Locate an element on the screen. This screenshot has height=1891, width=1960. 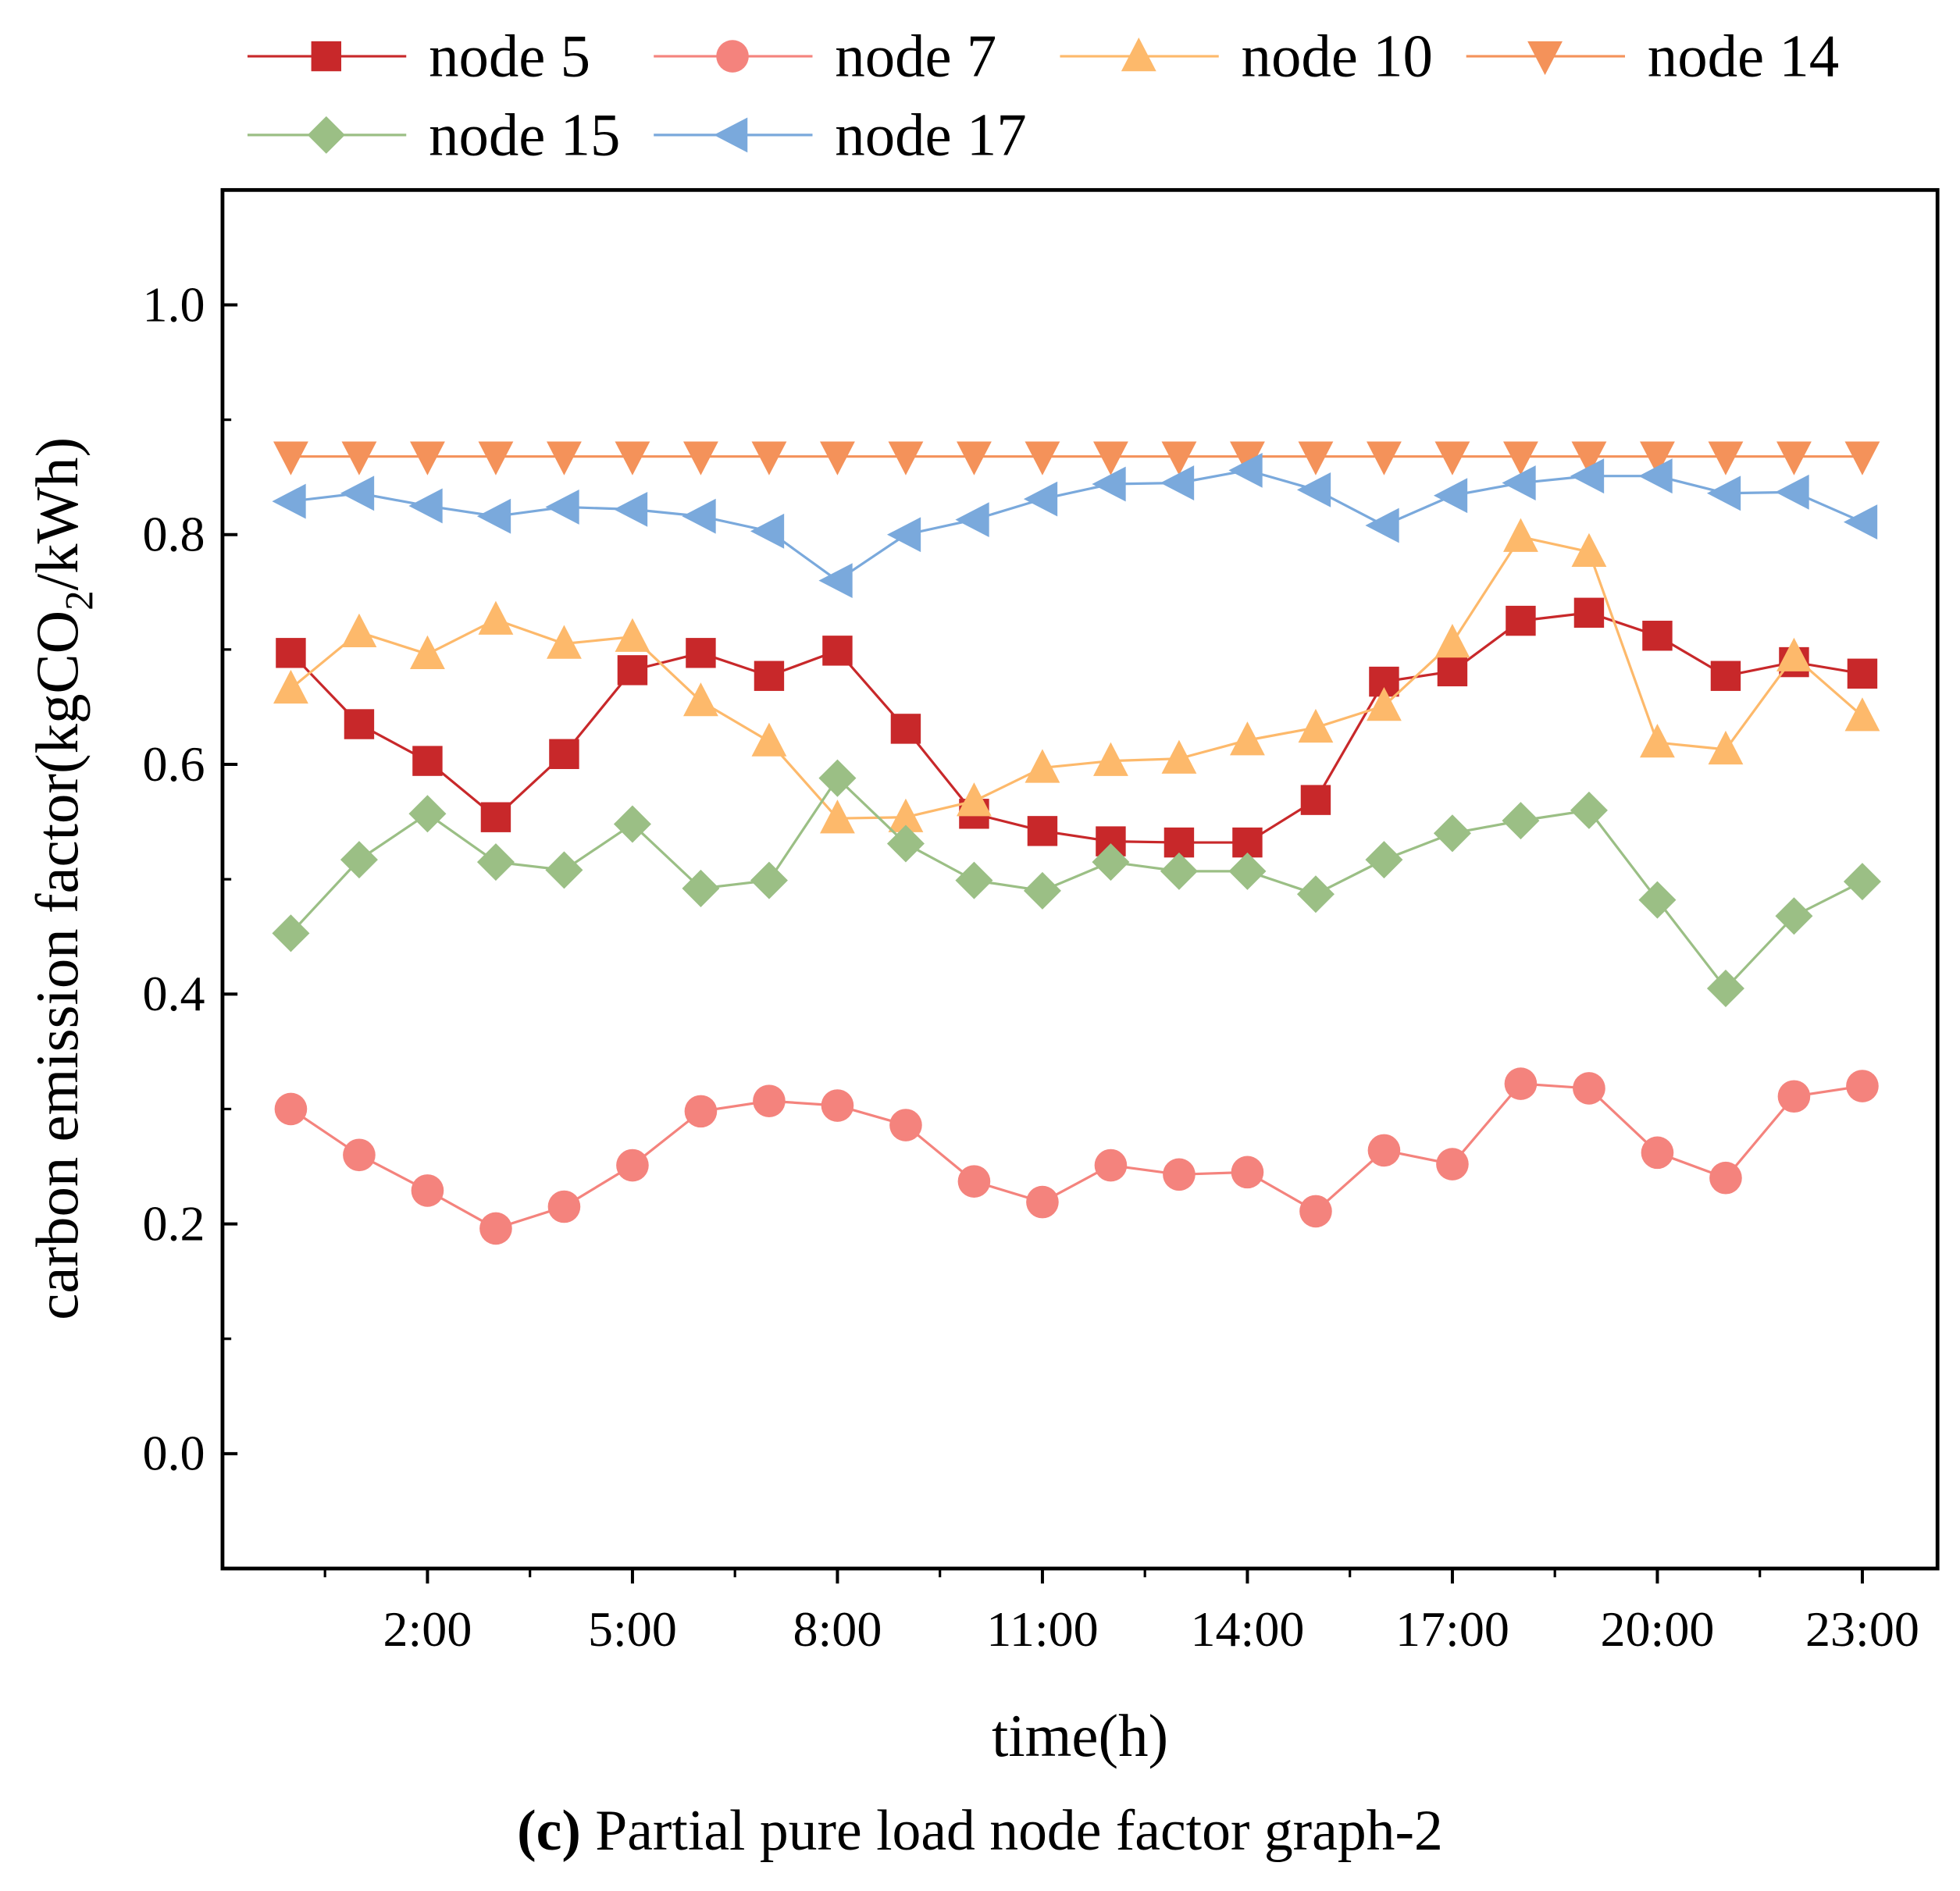
legend-item-node-10: node 10 is located at coordinates (1246, 56).